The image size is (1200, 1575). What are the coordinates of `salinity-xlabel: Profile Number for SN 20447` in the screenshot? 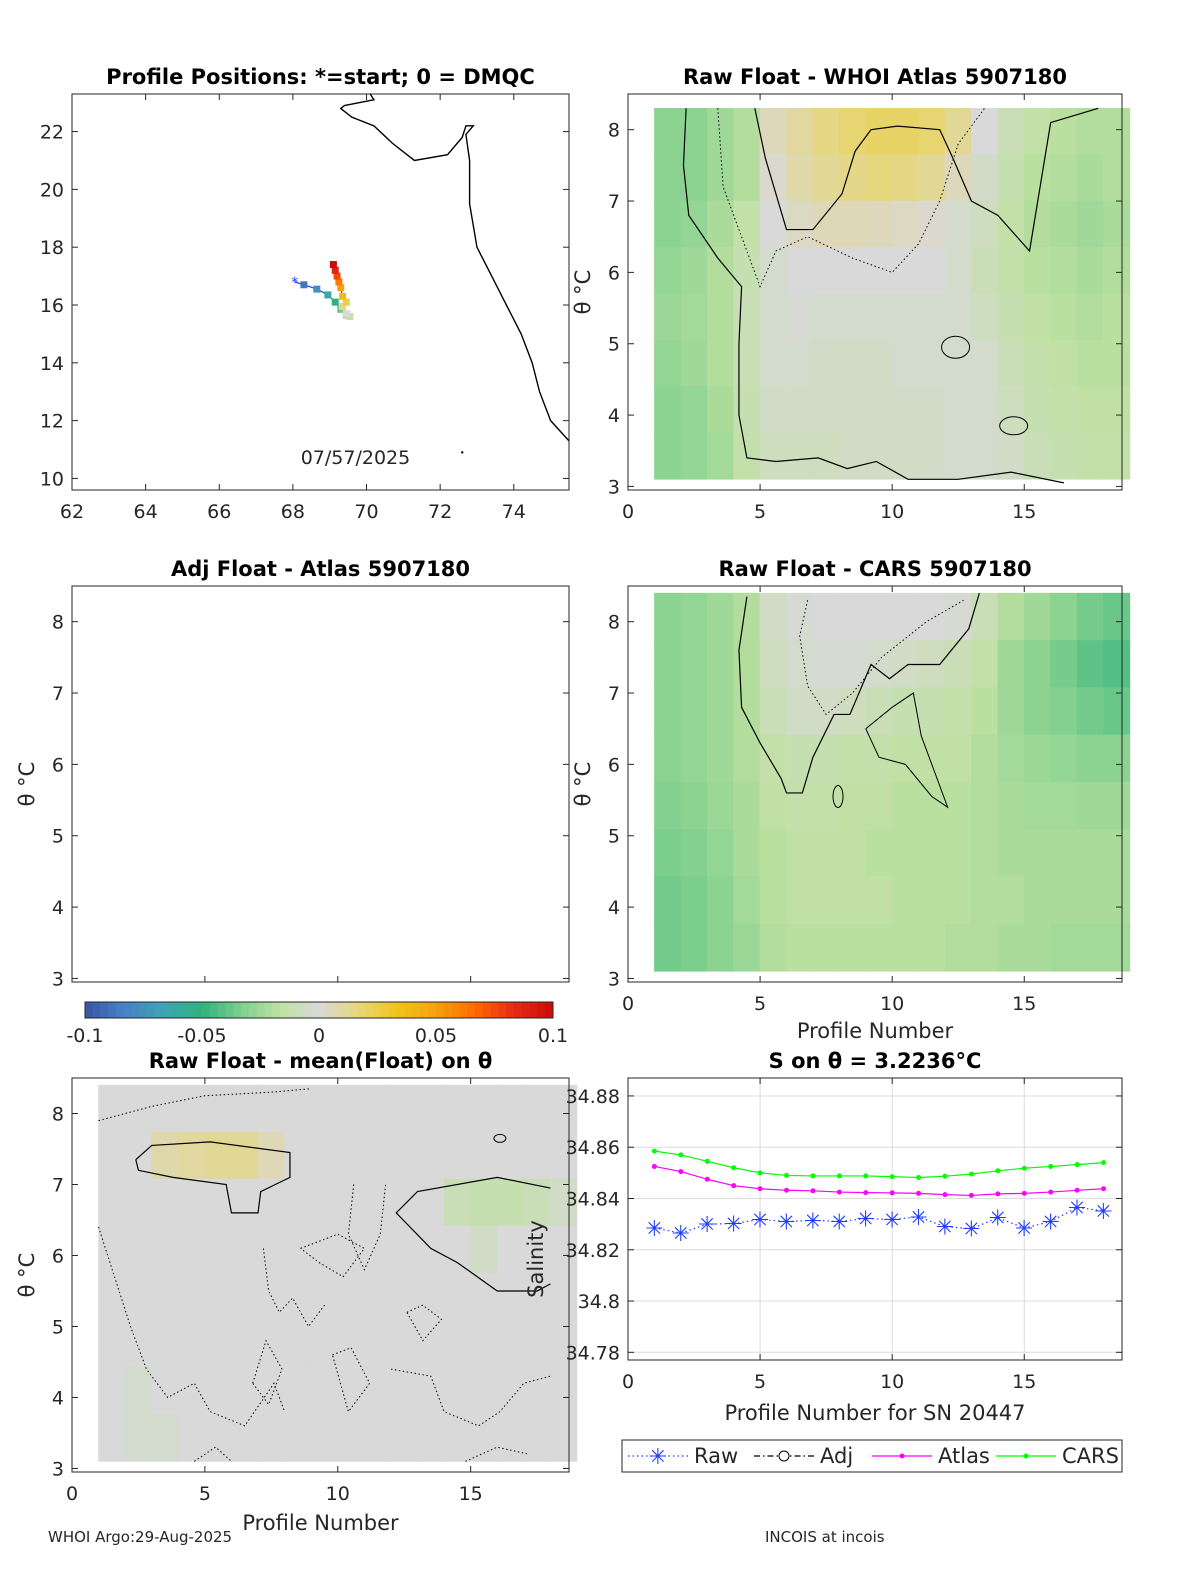 It's located at (874, 1413).